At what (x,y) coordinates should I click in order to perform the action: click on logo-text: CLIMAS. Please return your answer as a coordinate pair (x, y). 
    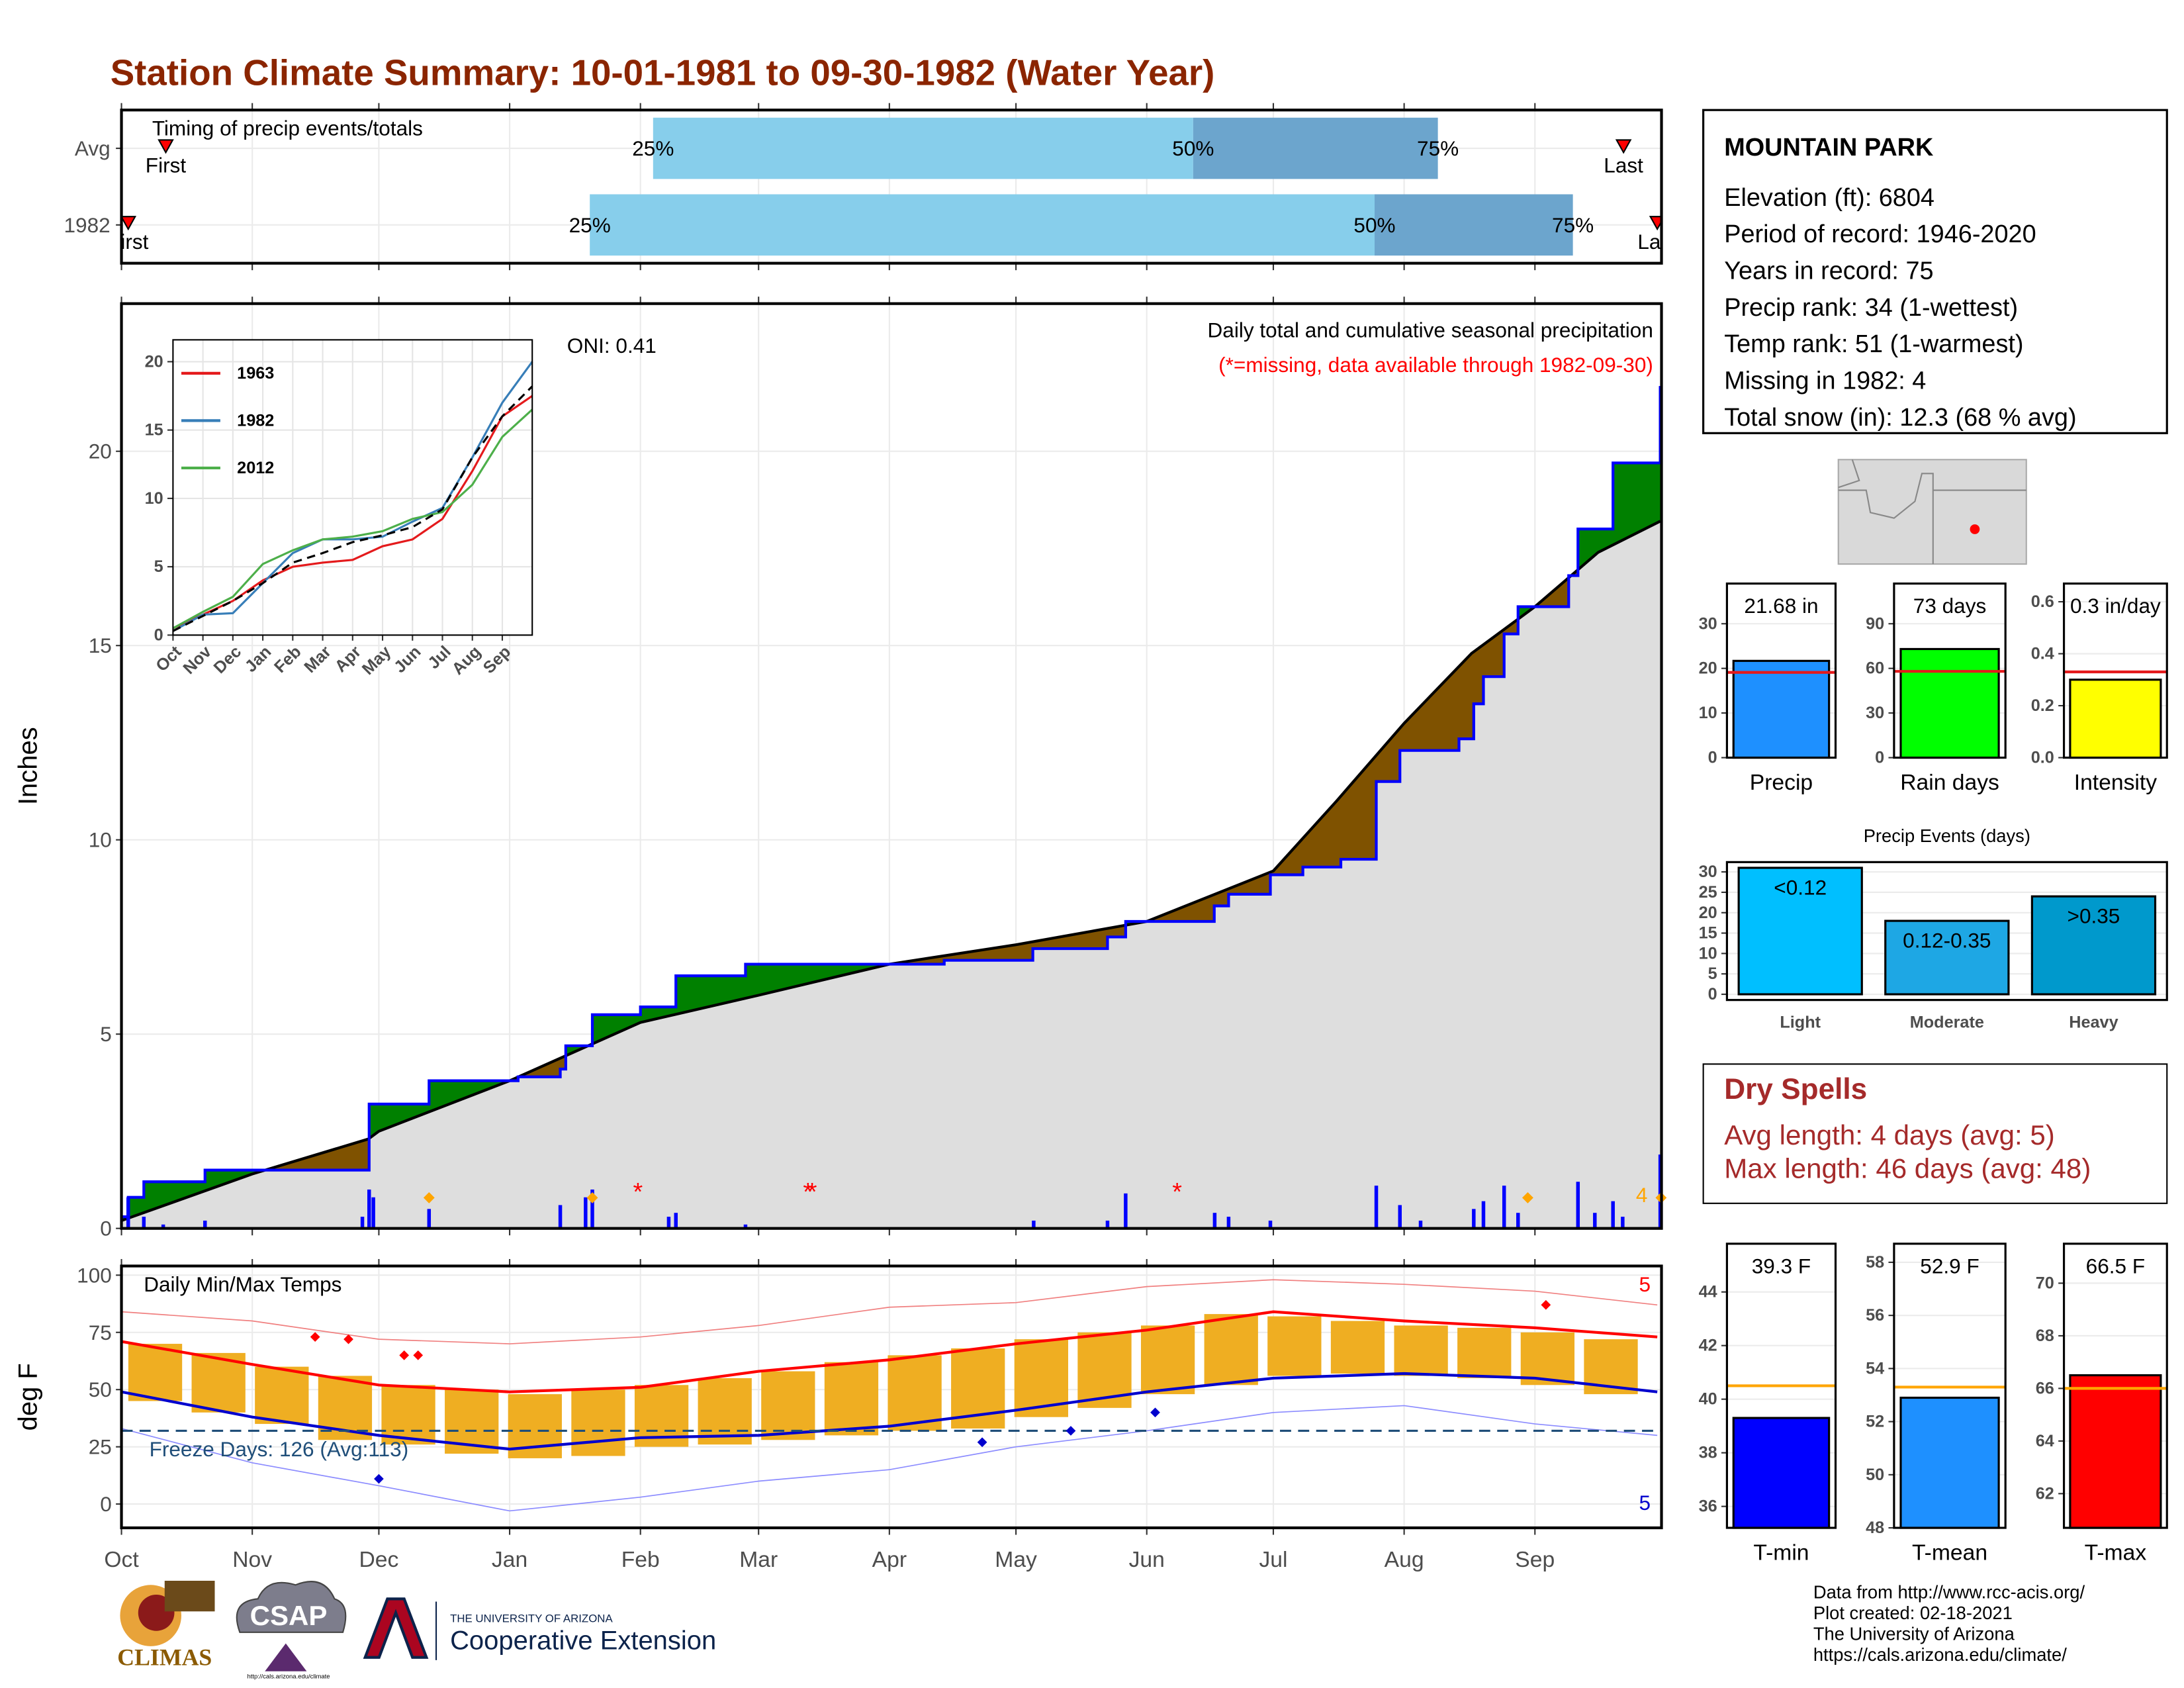
    Looking at the image, I should click on (164, 1657).